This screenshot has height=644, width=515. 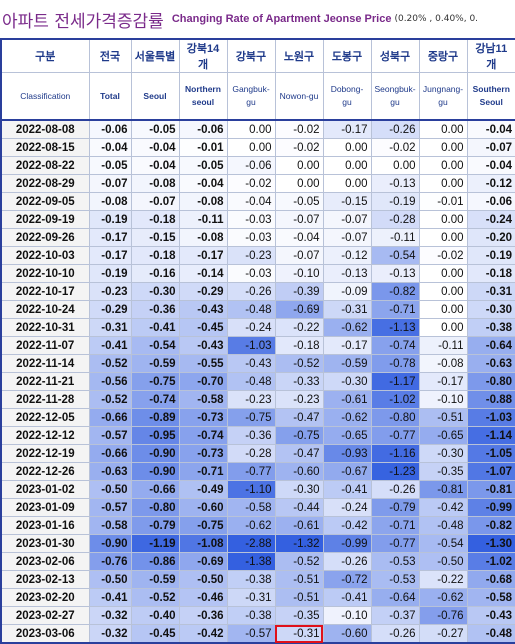 What do you see at coordinates (281, 19) in the screenshot?
I see `title-english: Changing Rate of Apartment Jeonse Price` at bounding box center [281, 19].